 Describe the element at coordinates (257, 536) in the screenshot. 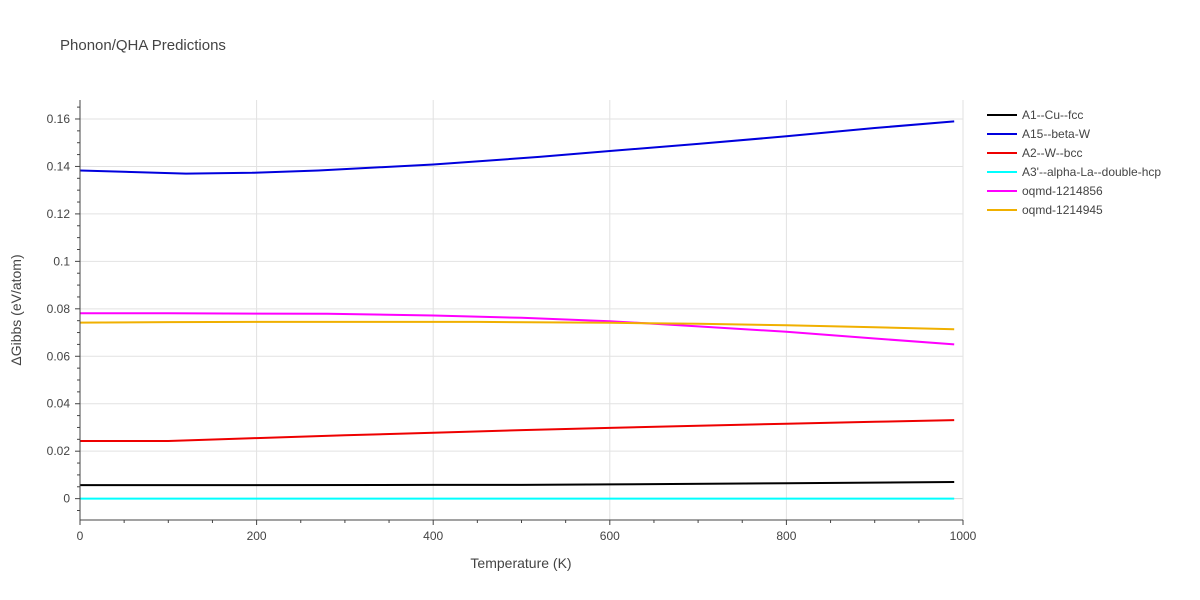

I see `x-tick-label: 200` at that location.